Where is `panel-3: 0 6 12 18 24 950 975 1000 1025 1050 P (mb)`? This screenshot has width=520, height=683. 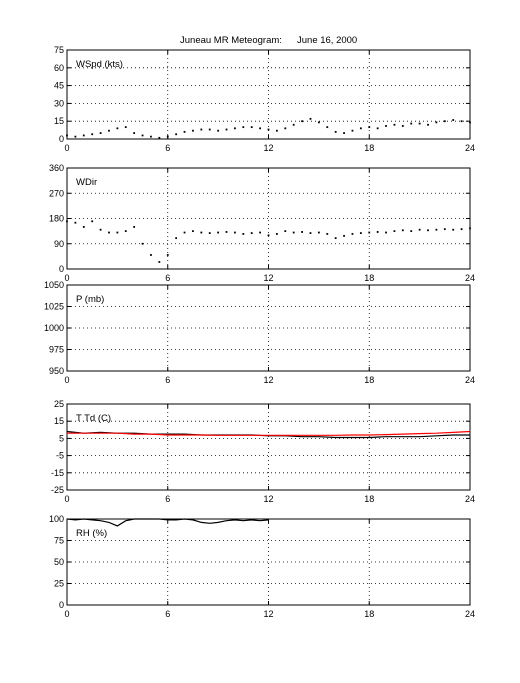 panel-3: 0 6 12 18 24 950 975 1000 1025 1050 P (mb) is located at coordinates (259, 332).